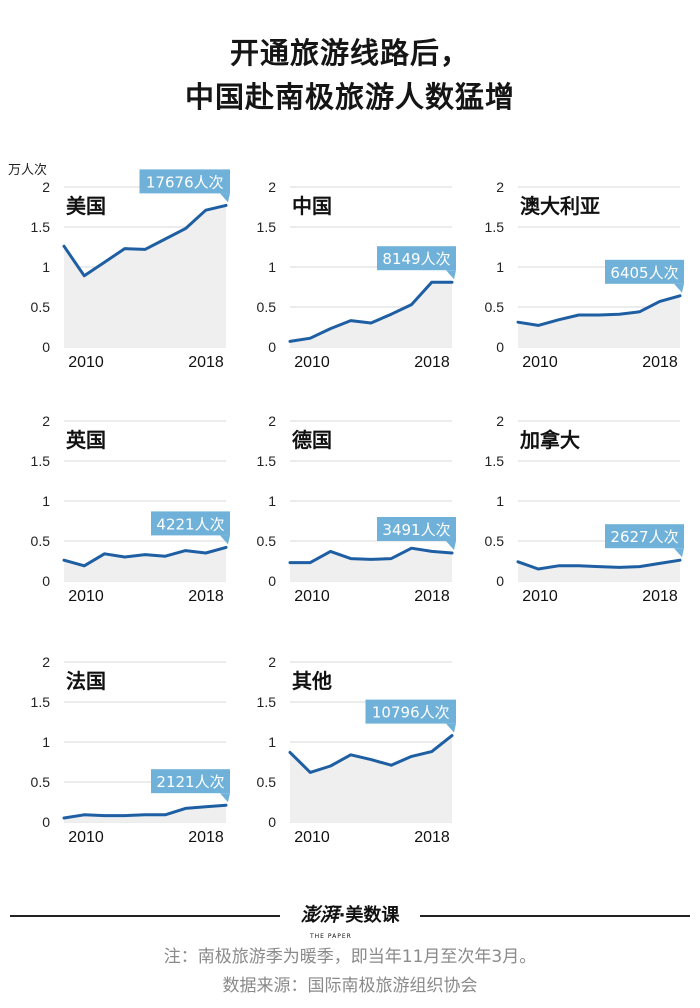 This screenshot has height=1008, width=700. What do you see at coordinates (356, 275) in the screenshot?
I see `chart-panel: 0 0.5 1 1.5 2 2010 2018 中国 8149人次` at bounding box center [356, 275].